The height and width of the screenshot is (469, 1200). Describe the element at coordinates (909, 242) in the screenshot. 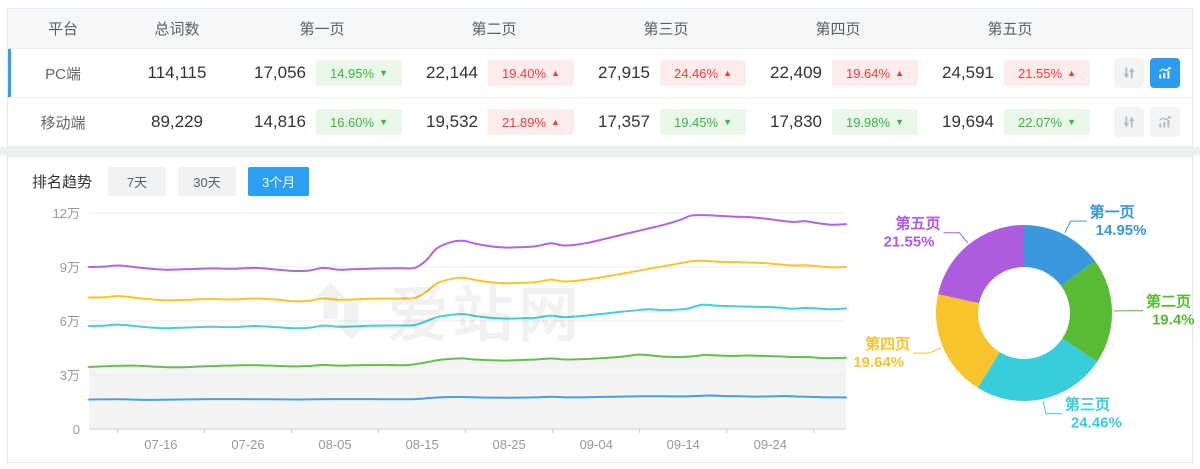

I see `svg-text: 21.55%` at that location.